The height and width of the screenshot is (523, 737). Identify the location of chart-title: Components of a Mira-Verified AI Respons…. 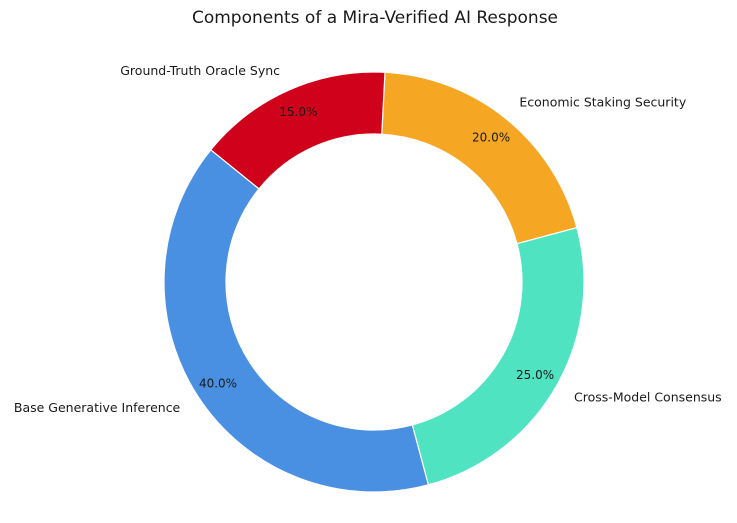
(375, 18).